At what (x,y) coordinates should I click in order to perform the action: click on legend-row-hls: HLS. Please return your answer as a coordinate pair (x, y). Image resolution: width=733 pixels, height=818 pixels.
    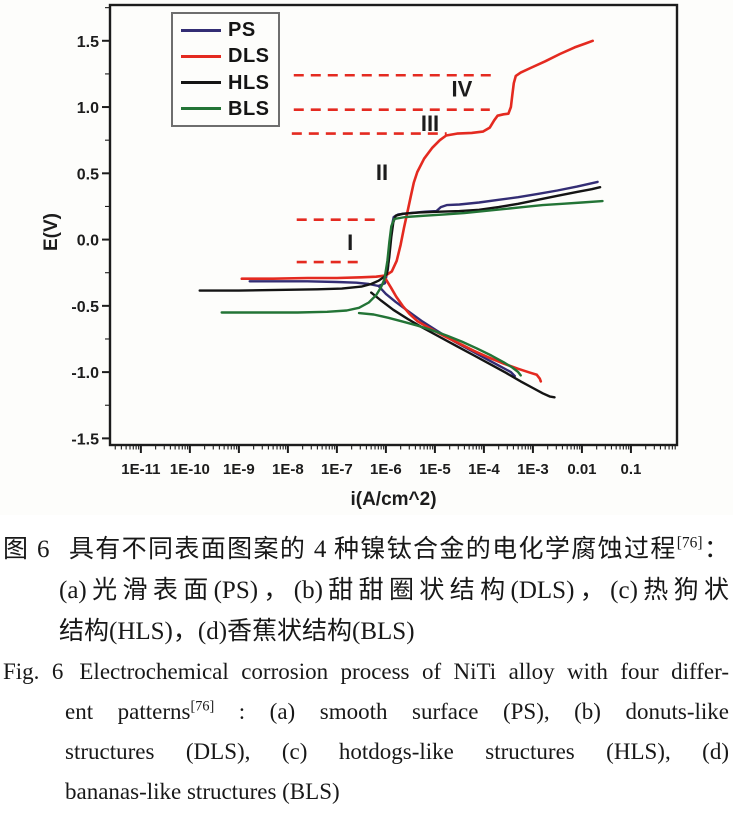
    Looking at the image, I should click on (227, 83).